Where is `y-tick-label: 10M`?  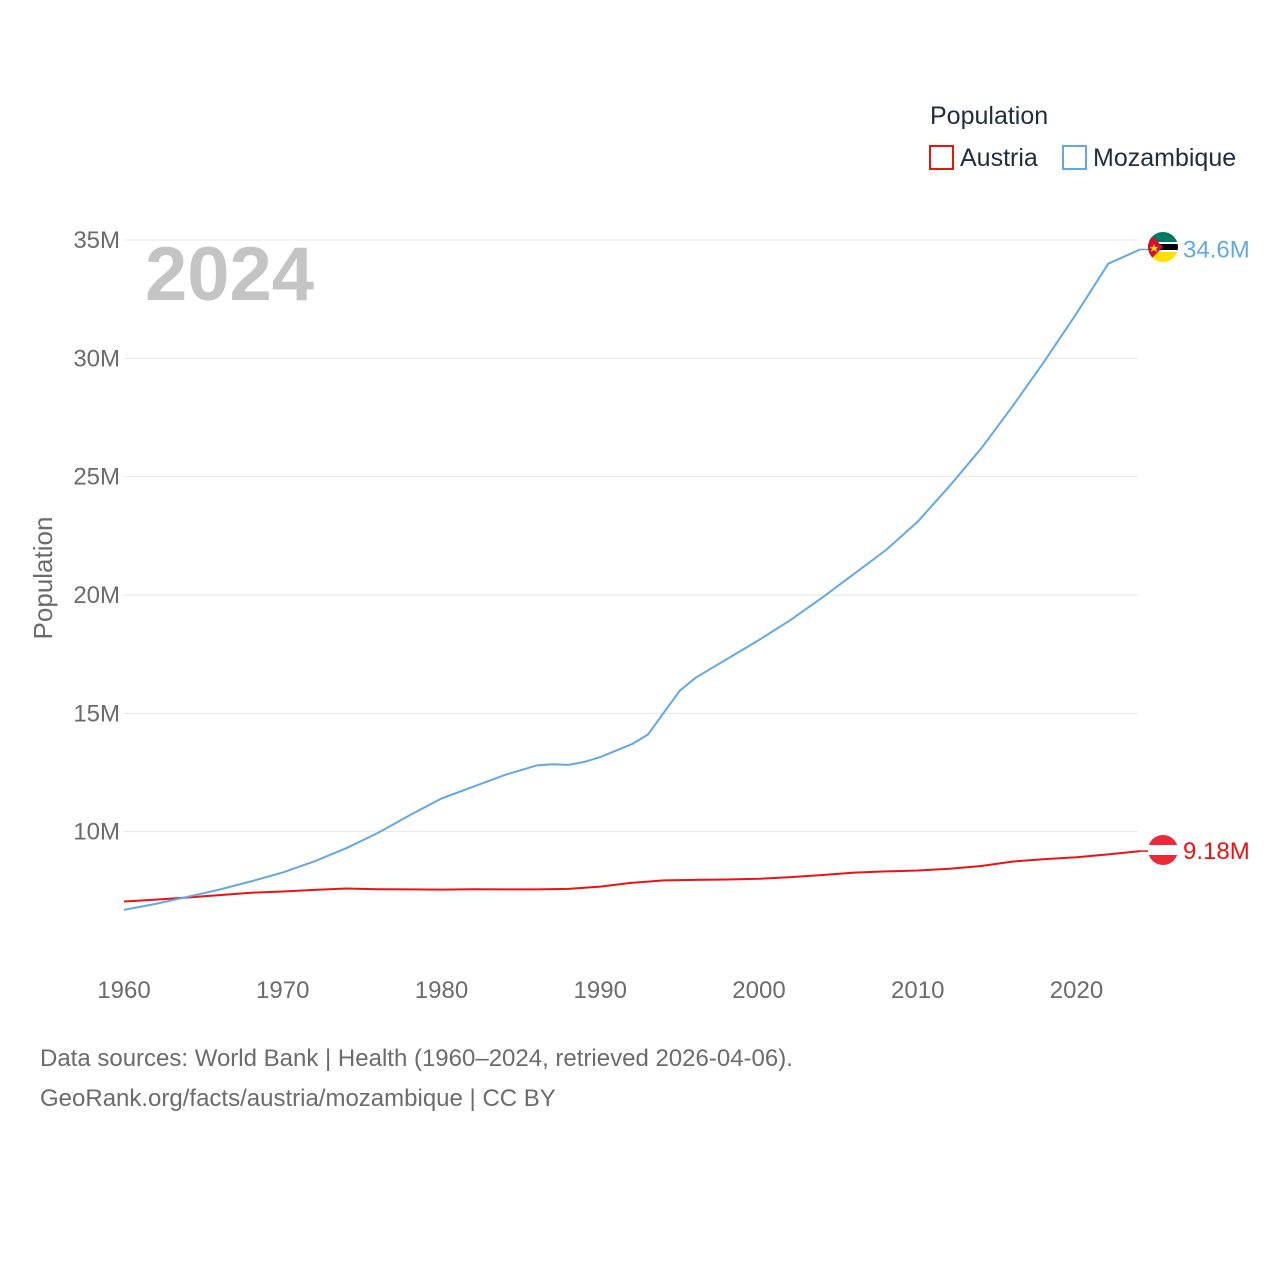
y-tick-label: 10M is located at coordinates (96, 832).